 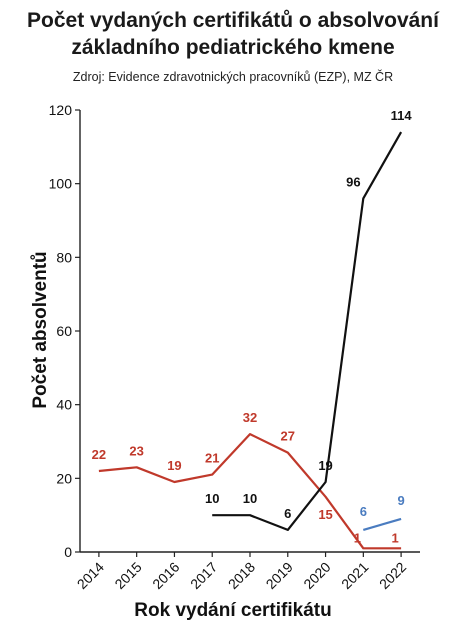 What do you see at coordinates (203, 575) in the screenshot?
I see `x-tick-label: 2017` at bounding box center [203, 575].